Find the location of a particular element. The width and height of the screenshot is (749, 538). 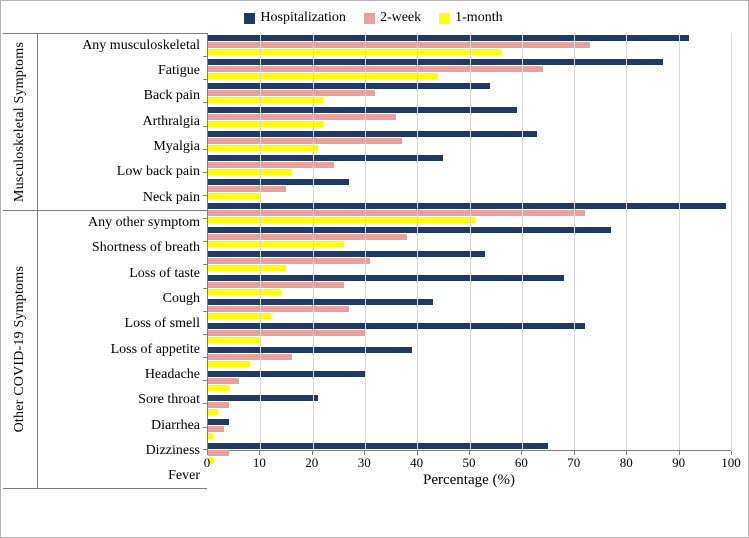

bar-group-diarrhea is located at coordinates (469, 405).